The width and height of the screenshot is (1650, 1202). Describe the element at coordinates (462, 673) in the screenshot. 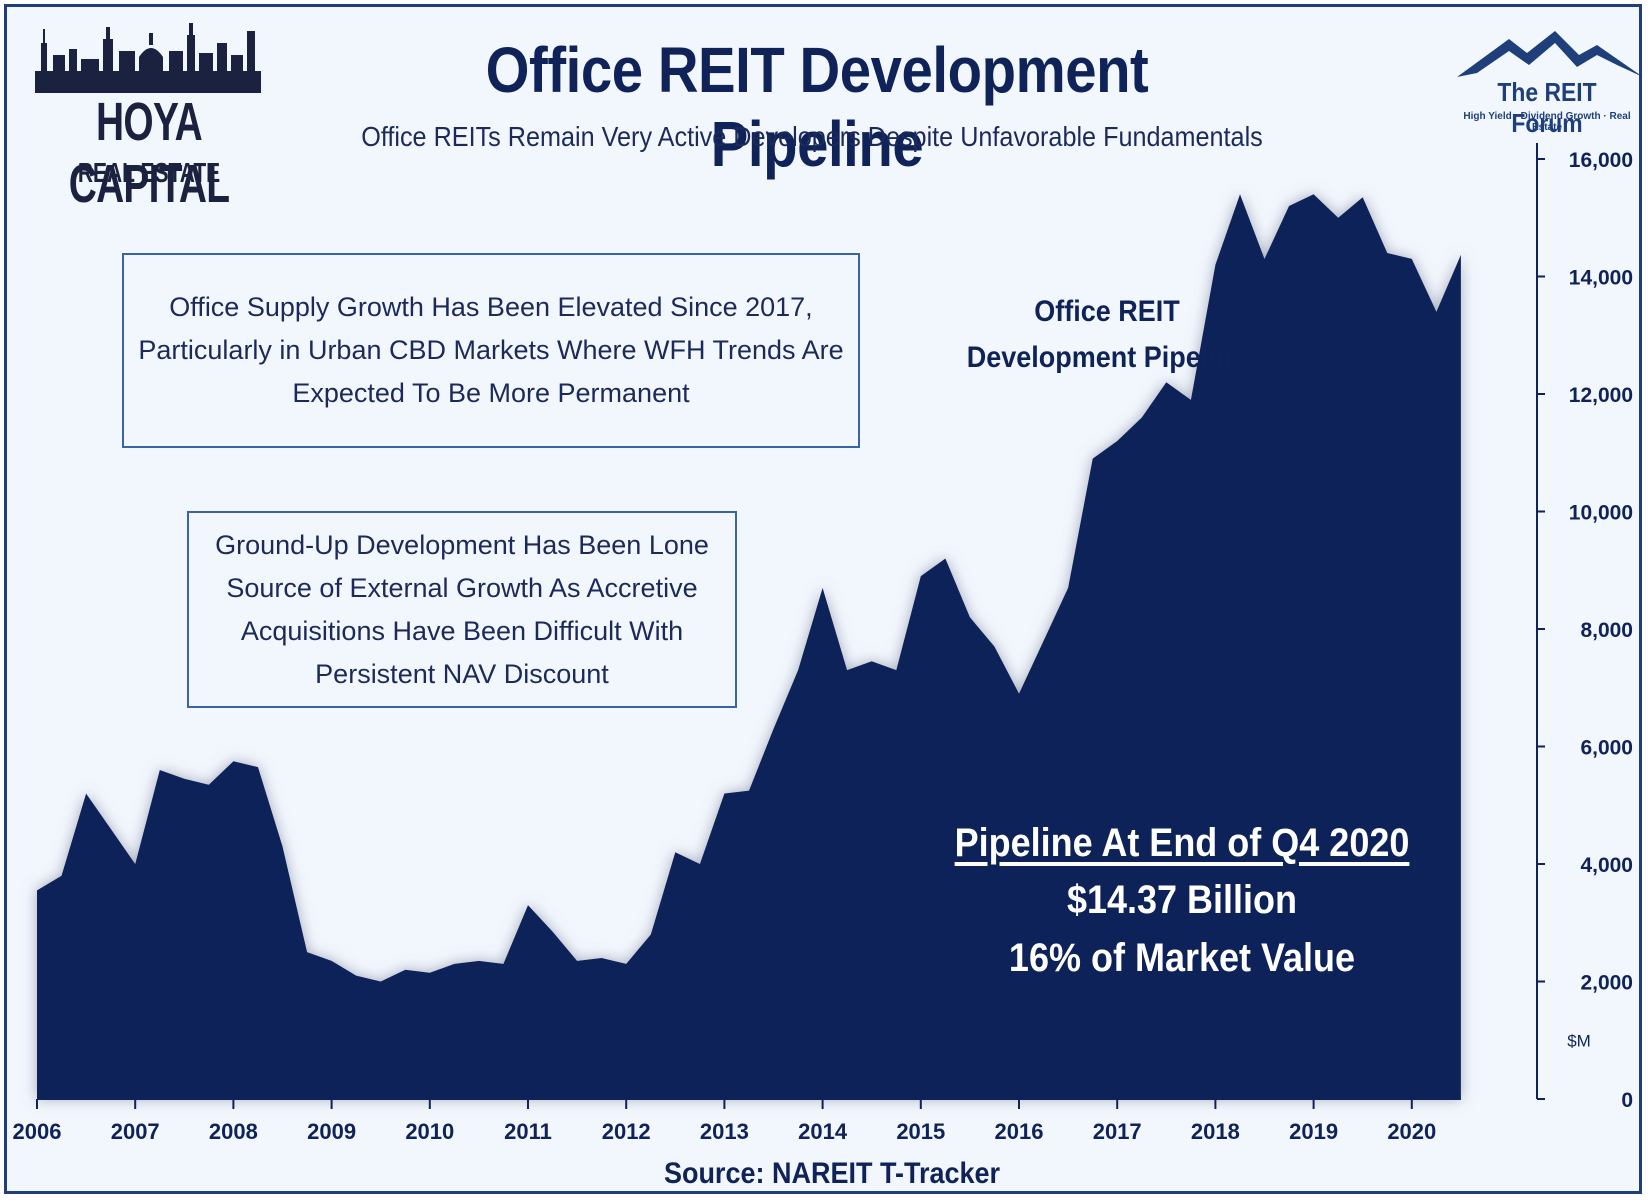

I see `annotation-line: Persistent NAV Discount` at that location.